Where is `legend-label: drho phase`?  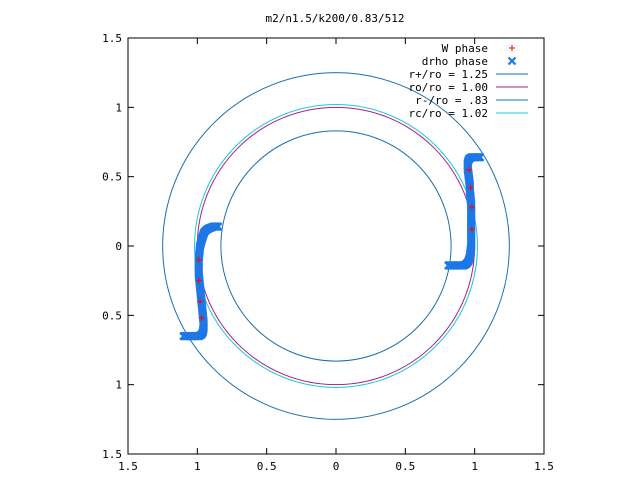 legend-label: drho phase is located at coordinates (455, 61).